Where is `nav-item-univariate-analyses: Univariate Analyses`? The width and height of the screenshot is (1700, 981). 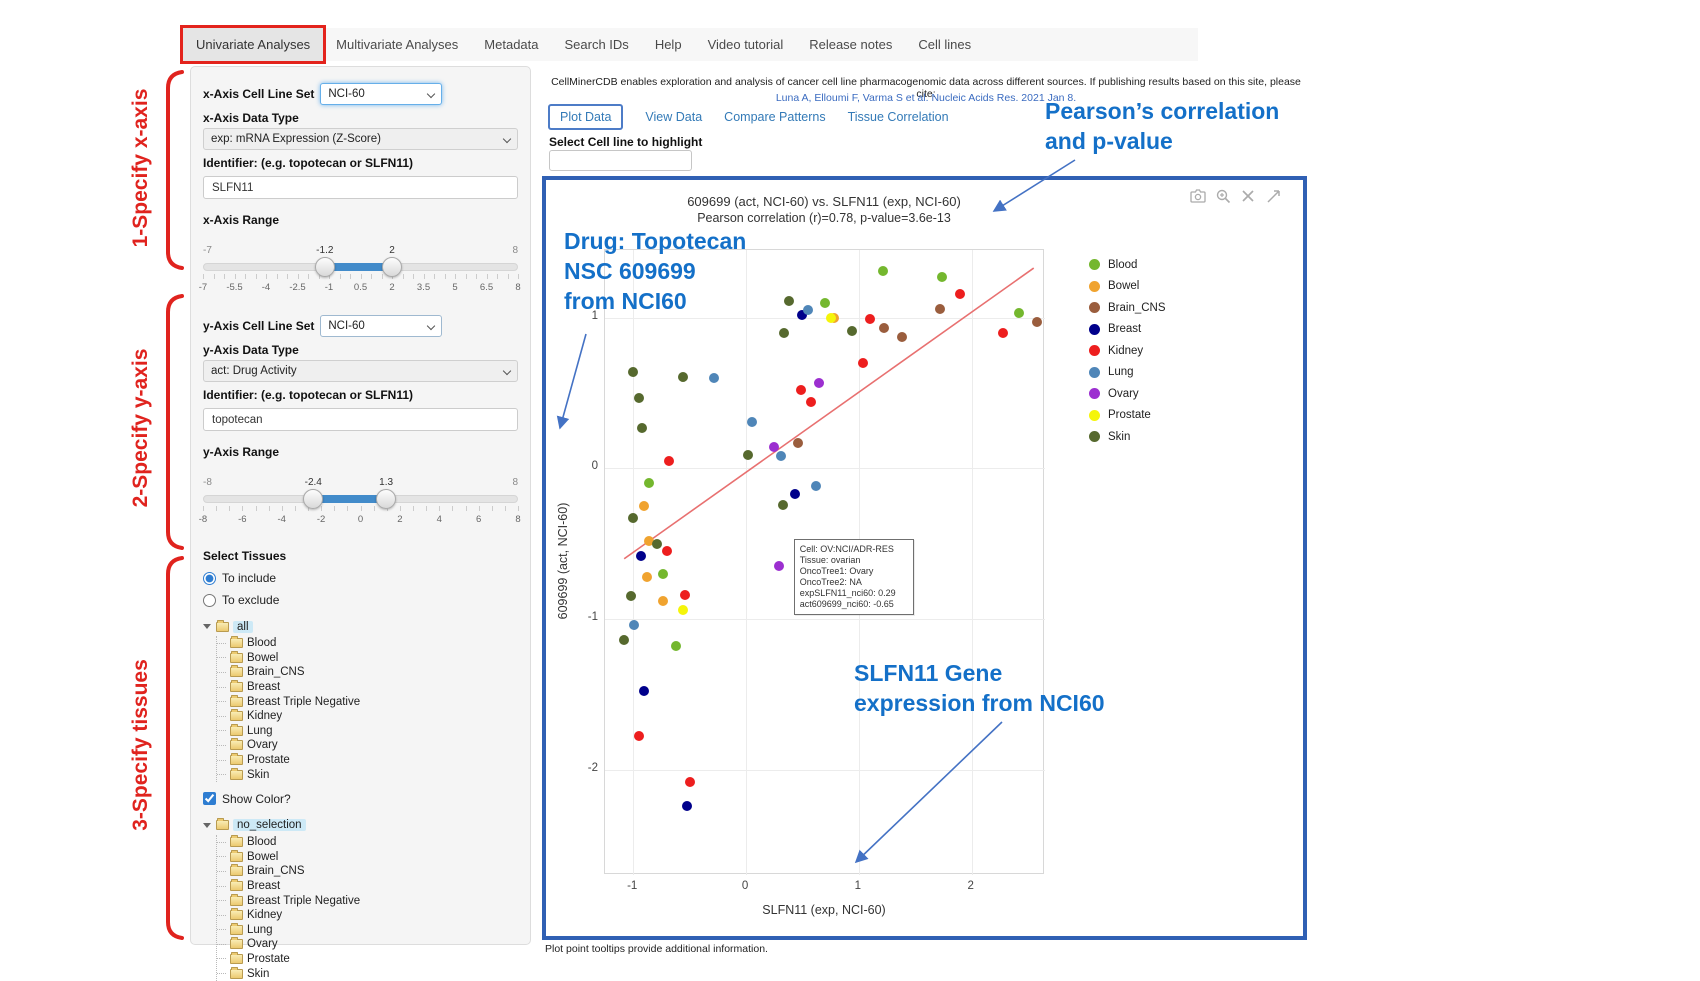
nav-item-univariate-analyses: Univariate Analyses is located at coordinates (253, 44).